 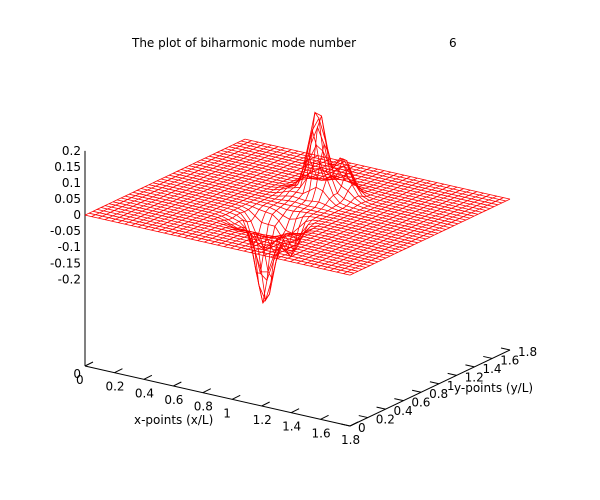 I want to click on y-tick-label: 0.6, so click(x=420, y=403).